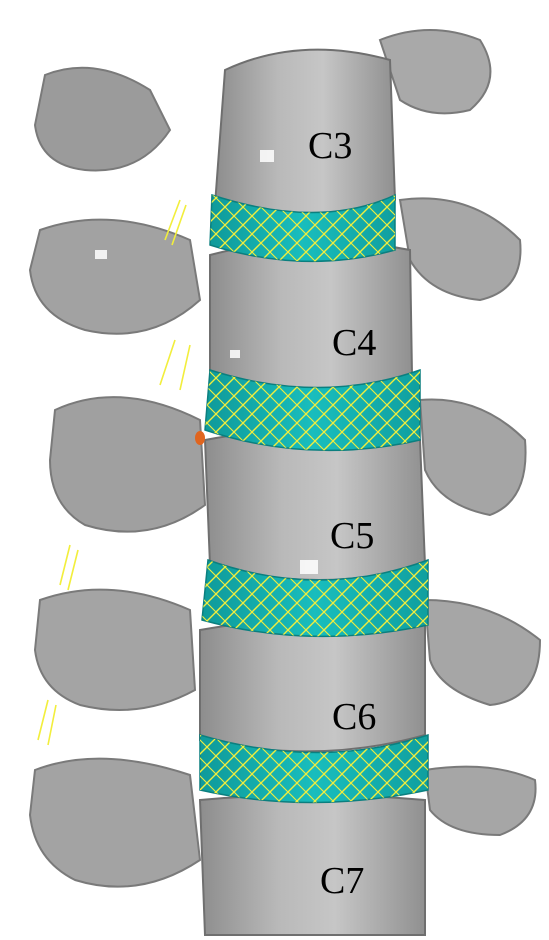 The height and width of the screenshot is (940, 549). I want to click on vertebral-body-c3, so click(305, 133).